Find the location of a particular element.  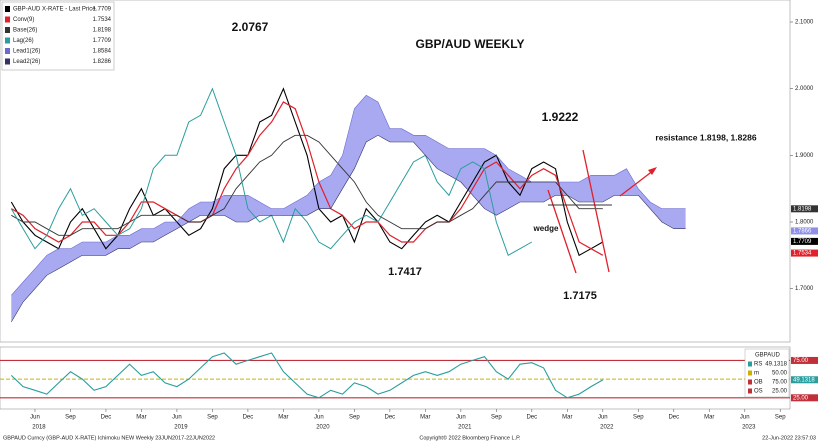

legend-value: 1.8198 is located at coordinates (102, 31).